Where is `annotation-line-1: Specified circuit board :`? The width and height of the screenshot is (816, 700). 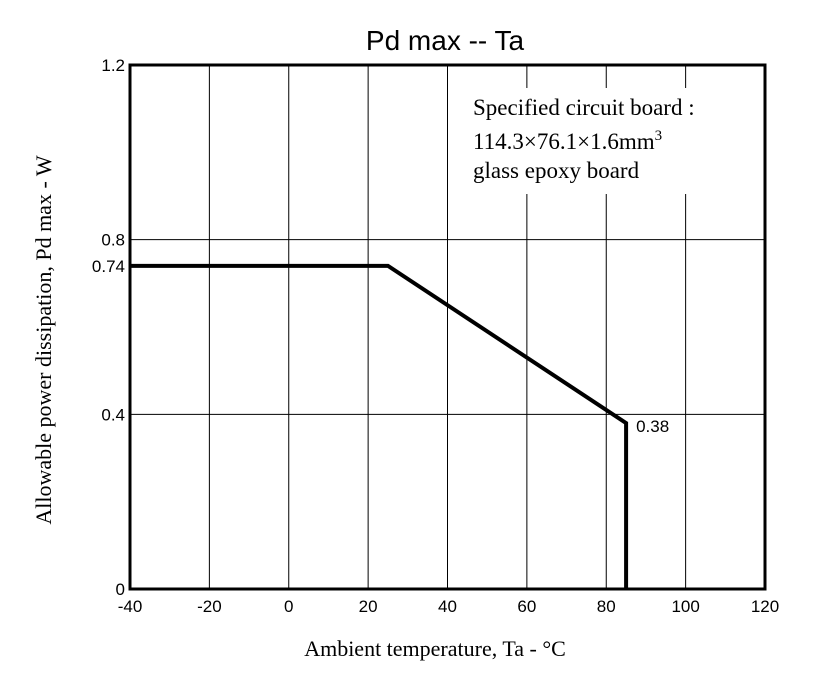
annotation-line-1: Specified circuit board : is located at coordinates (584, 107).